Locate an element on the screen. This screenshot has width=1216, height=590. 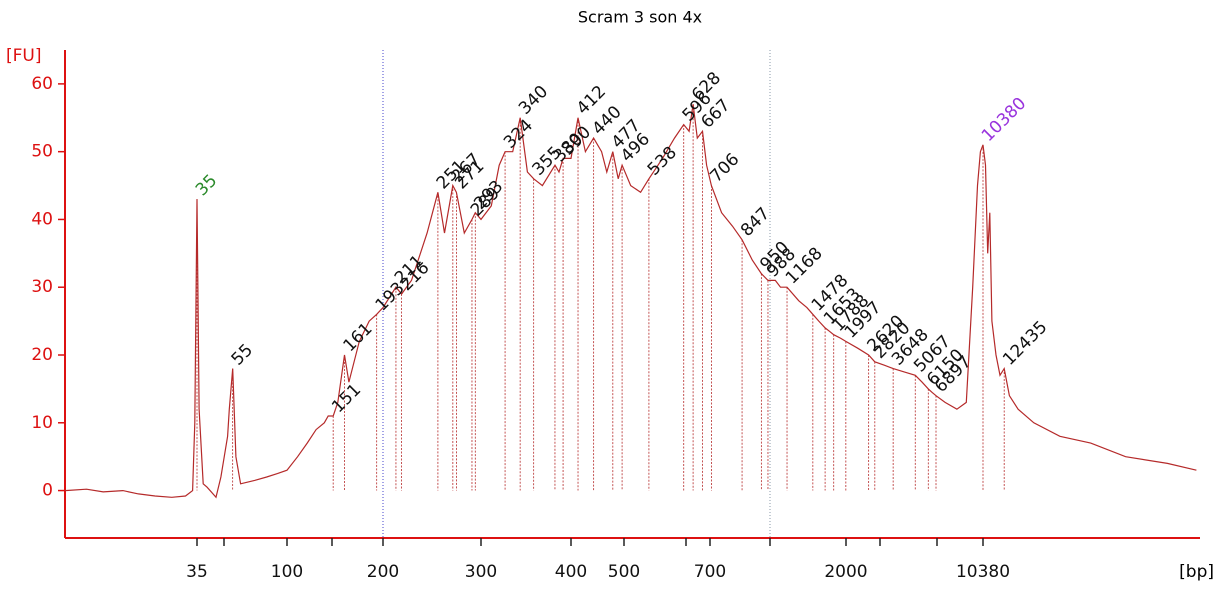
peak-label: 55 is located at coordinates (242, 354).